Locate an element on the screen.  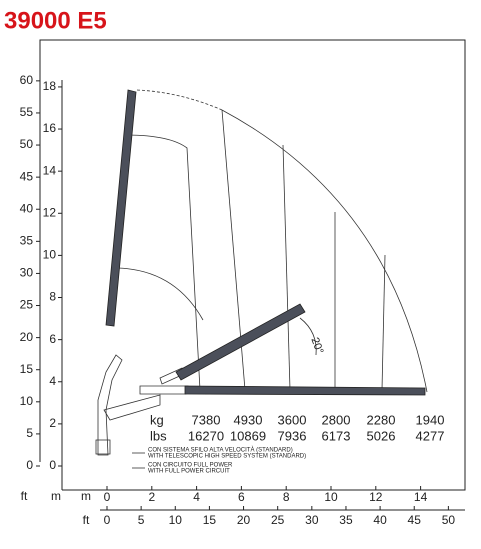
crane-link is located at coordinates (164, 390).